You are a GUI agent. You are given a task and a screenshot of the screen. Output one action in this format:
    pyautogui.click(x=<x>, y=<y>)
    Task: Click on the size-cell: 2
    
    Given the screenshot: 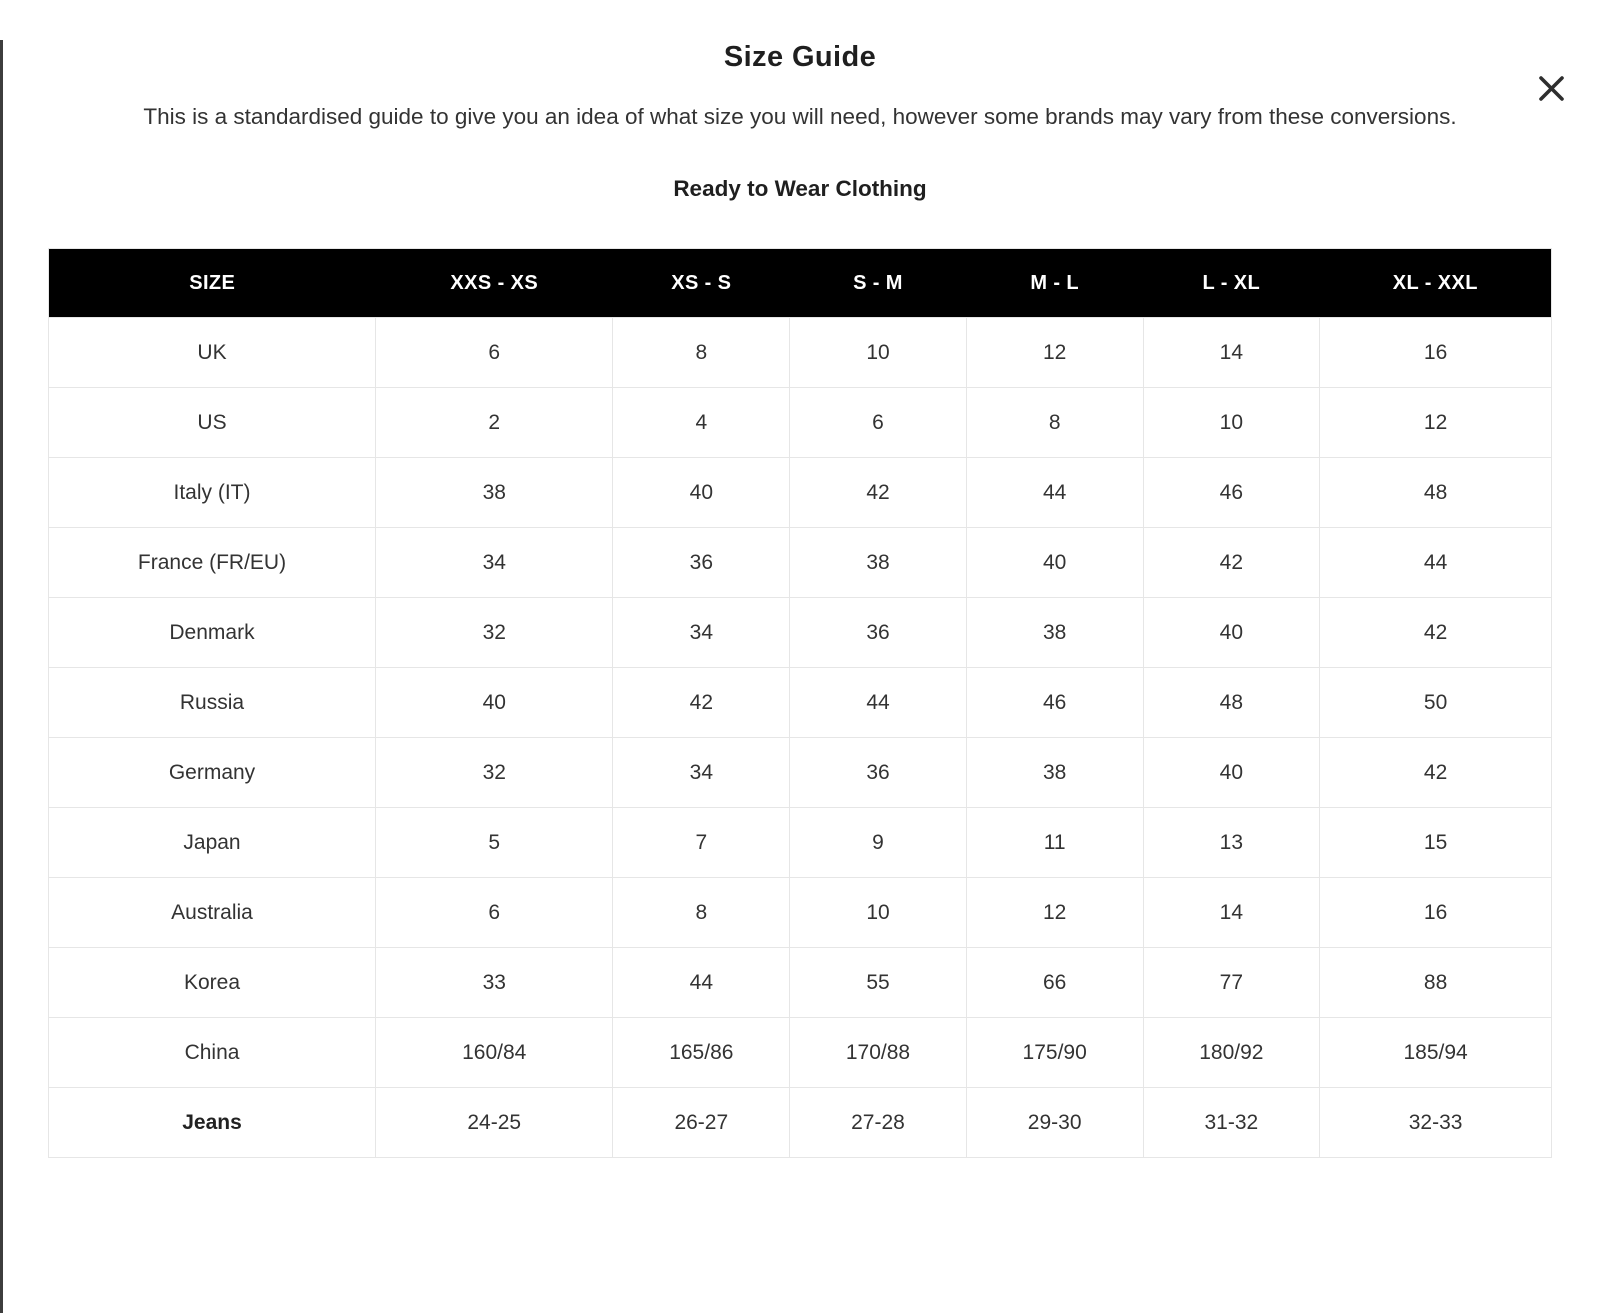 What is the action you would take?
    pyautogui.click(x=494, y=422)
    